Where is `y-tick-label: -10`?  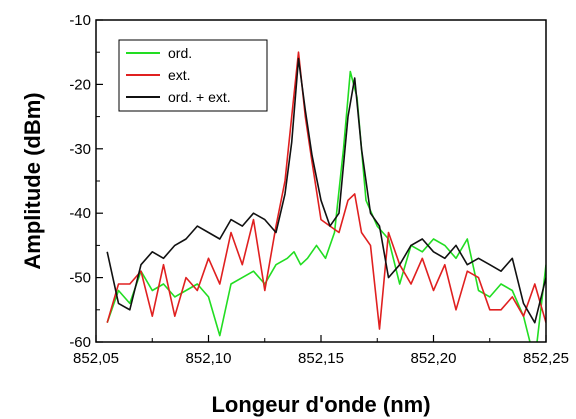 y-tick-label: -10 is located at coordinates (80, 20).